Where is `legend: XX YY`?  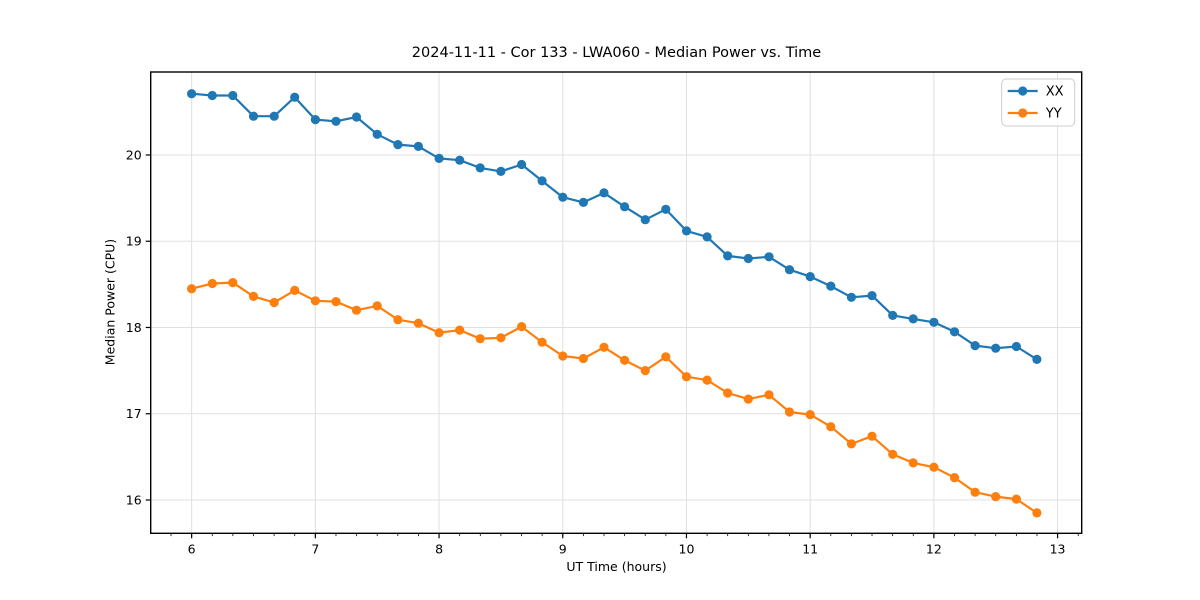
legend: XX YY is located at coordinates (1038, 102).